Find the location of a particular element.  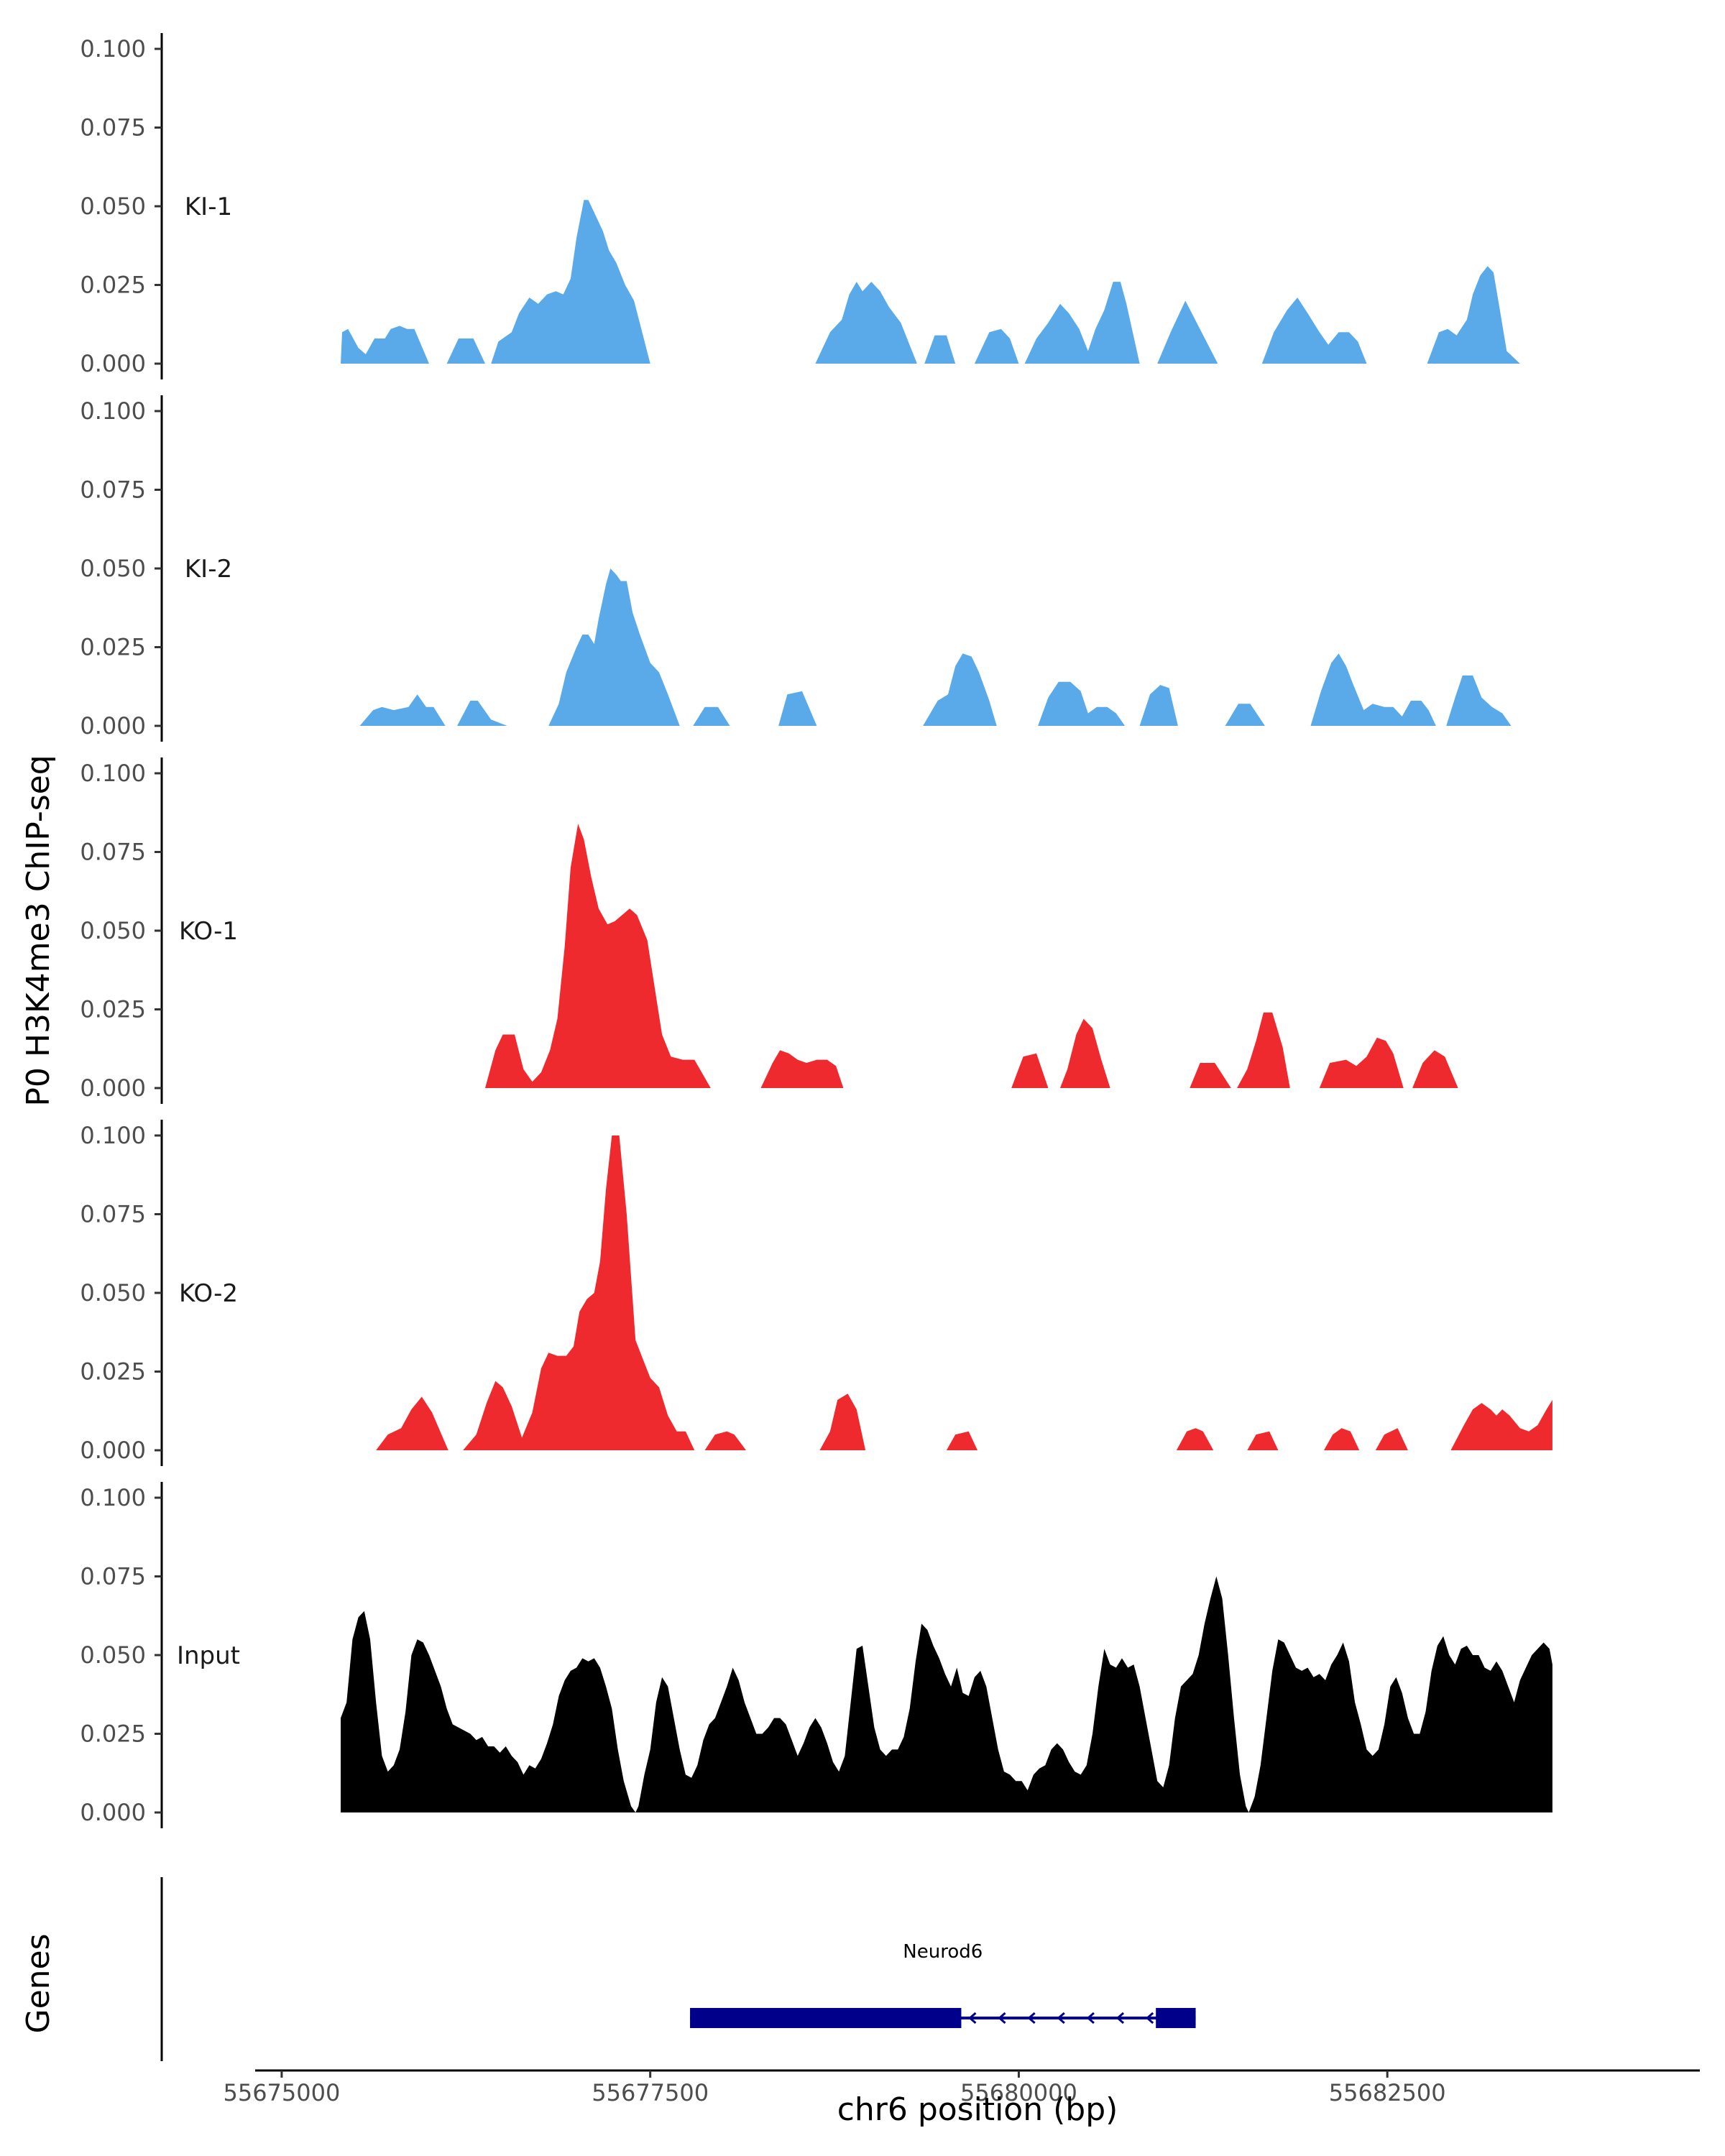

y-axis-title: P0 H3K4me3 ChIP-seq is located at coordinates (38, 931).